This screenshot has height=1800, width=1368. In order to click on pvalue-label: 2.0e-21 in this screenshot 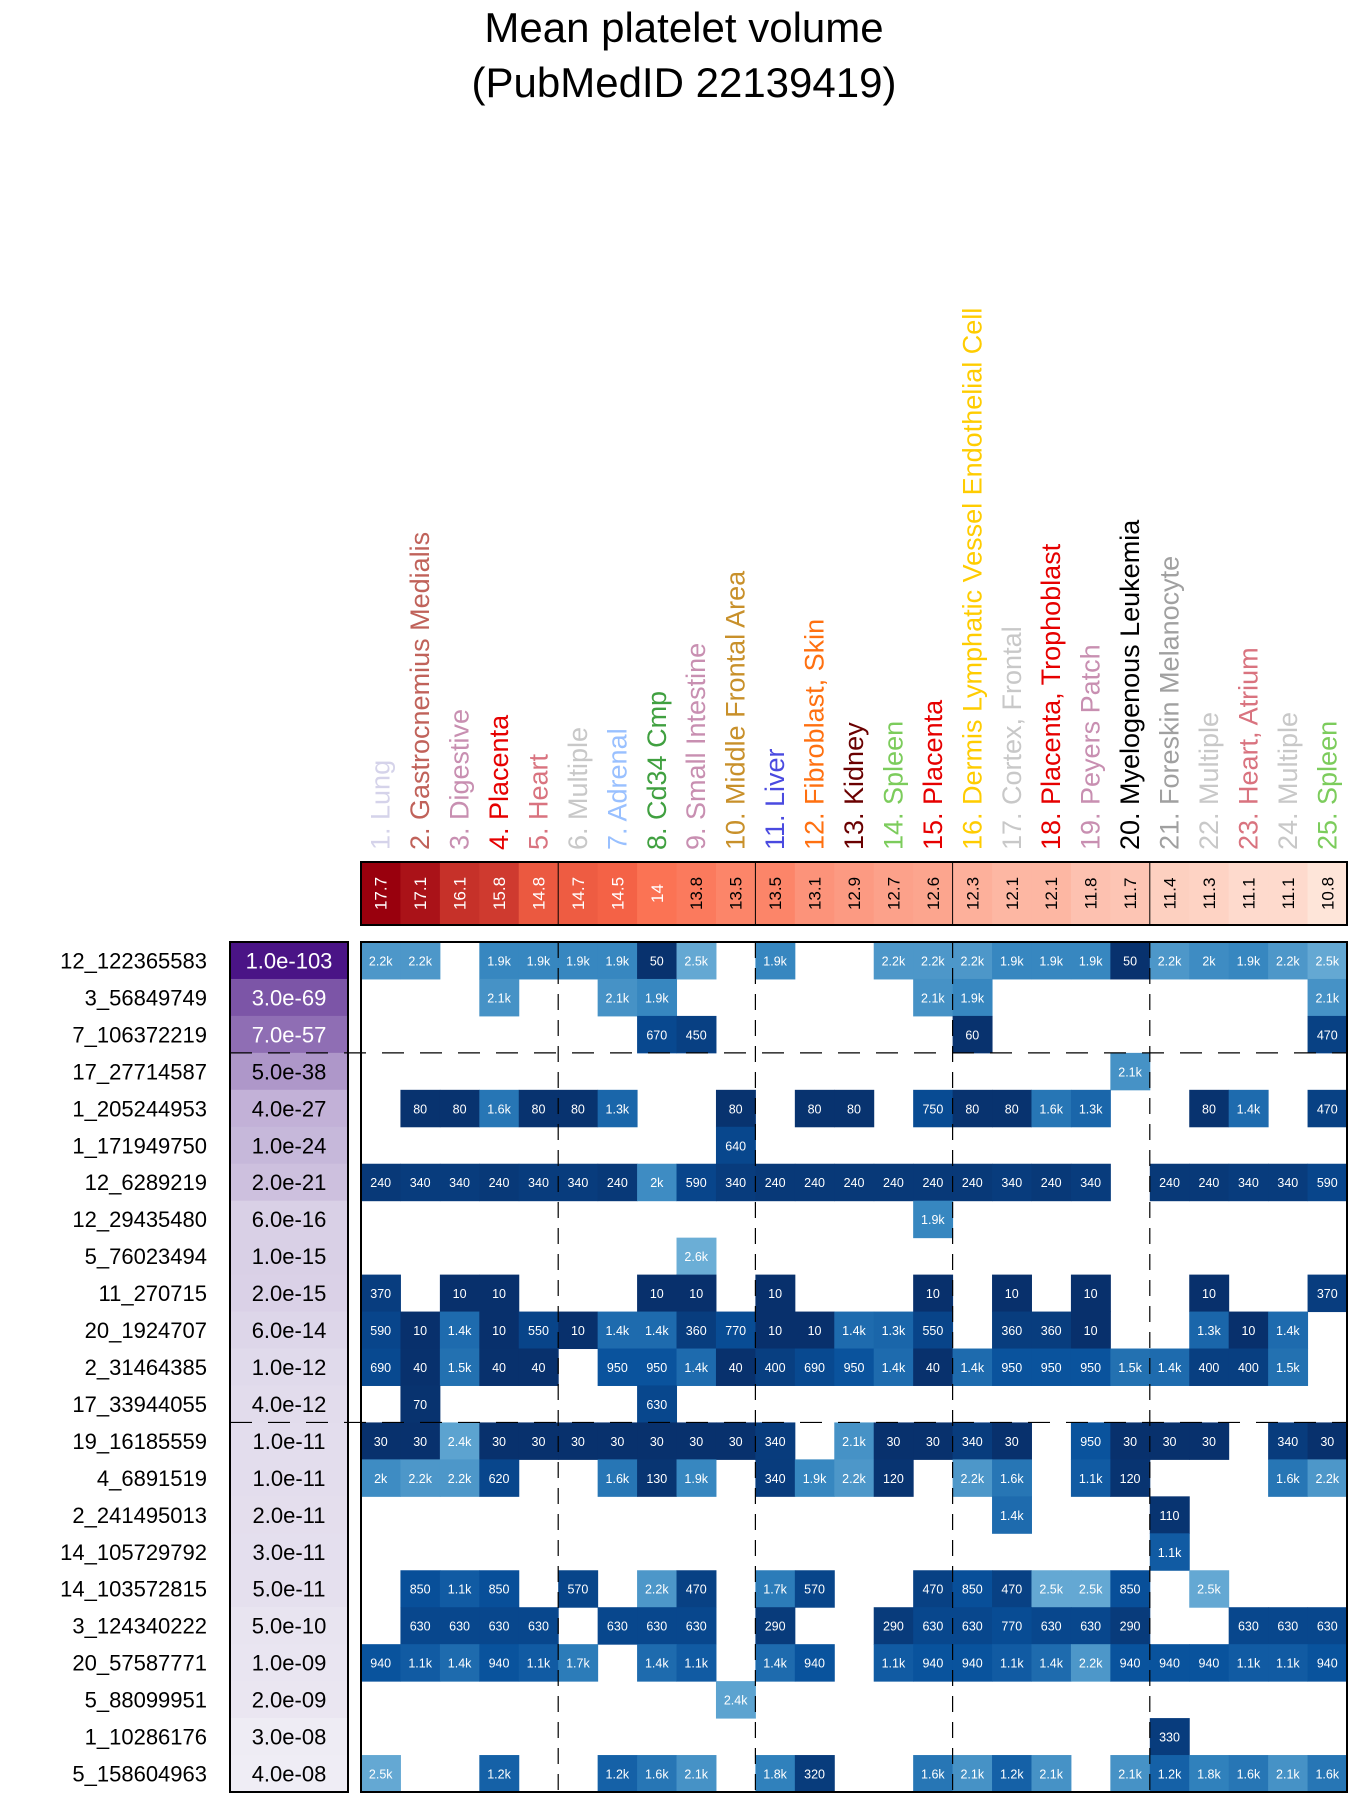, I will do `click(289, 1182)`.